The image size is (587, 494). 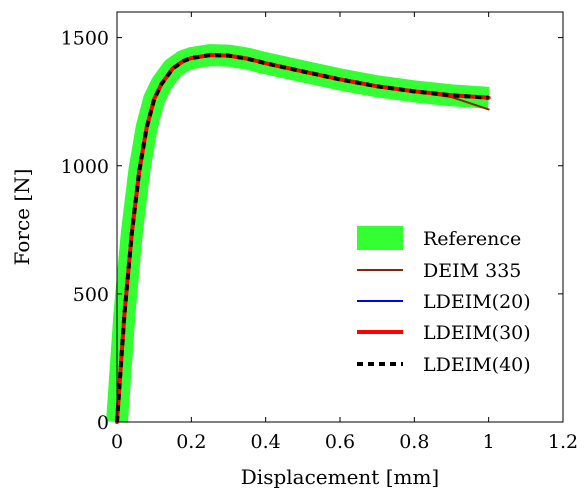 What do you see at coordinates (91, 295) in the screenshot?
I see `y-tick-label: 500` at bounding box center [91, 295].